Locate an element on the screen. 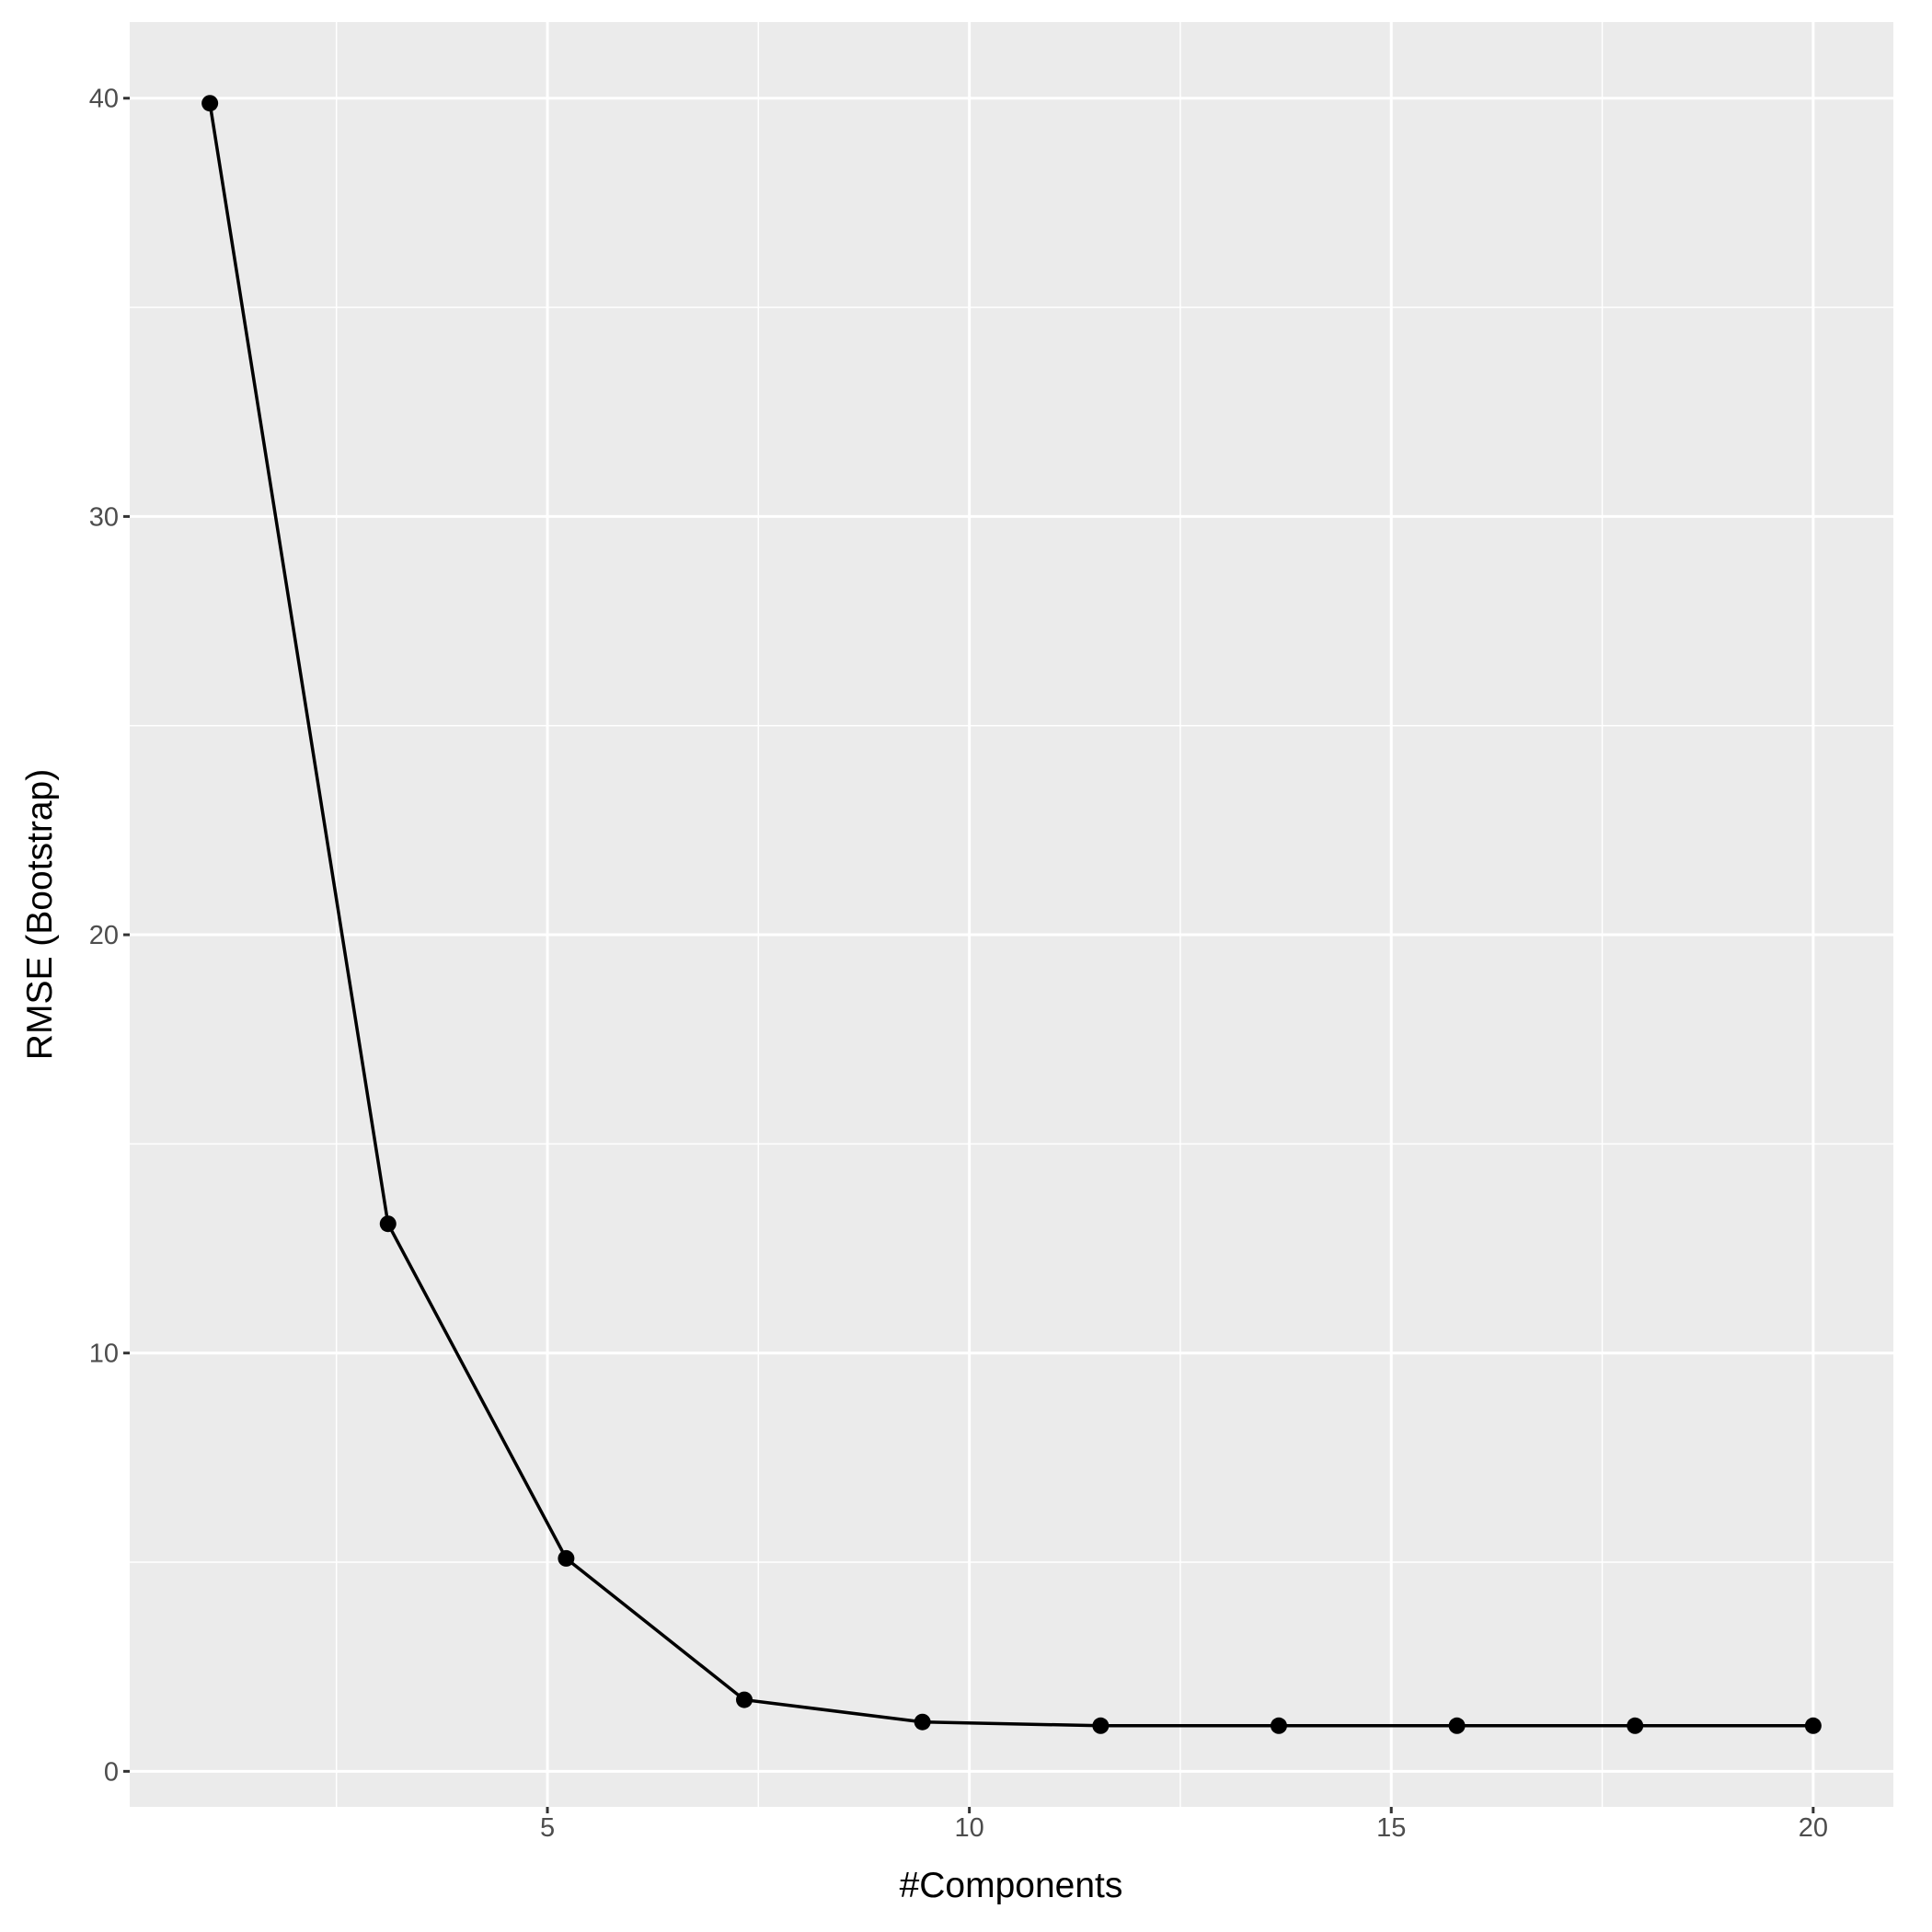 The width and height of the screenshot is (1932, 1932). y-tick-label: 0 is located at coordinates (111, 1772).